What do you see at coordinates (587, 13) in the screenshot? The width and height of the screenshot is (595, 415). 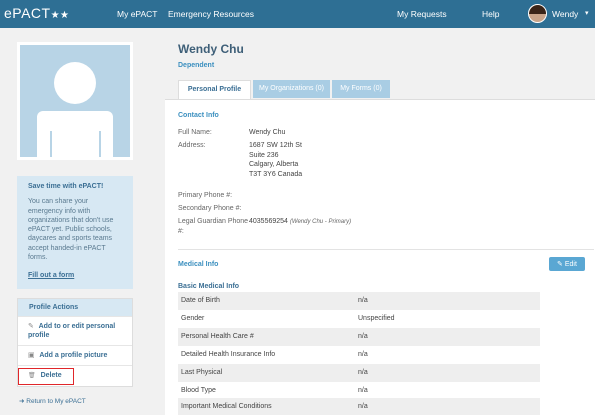 I see `chevron-down-icon: ▾` at bounding box center [587, 13].